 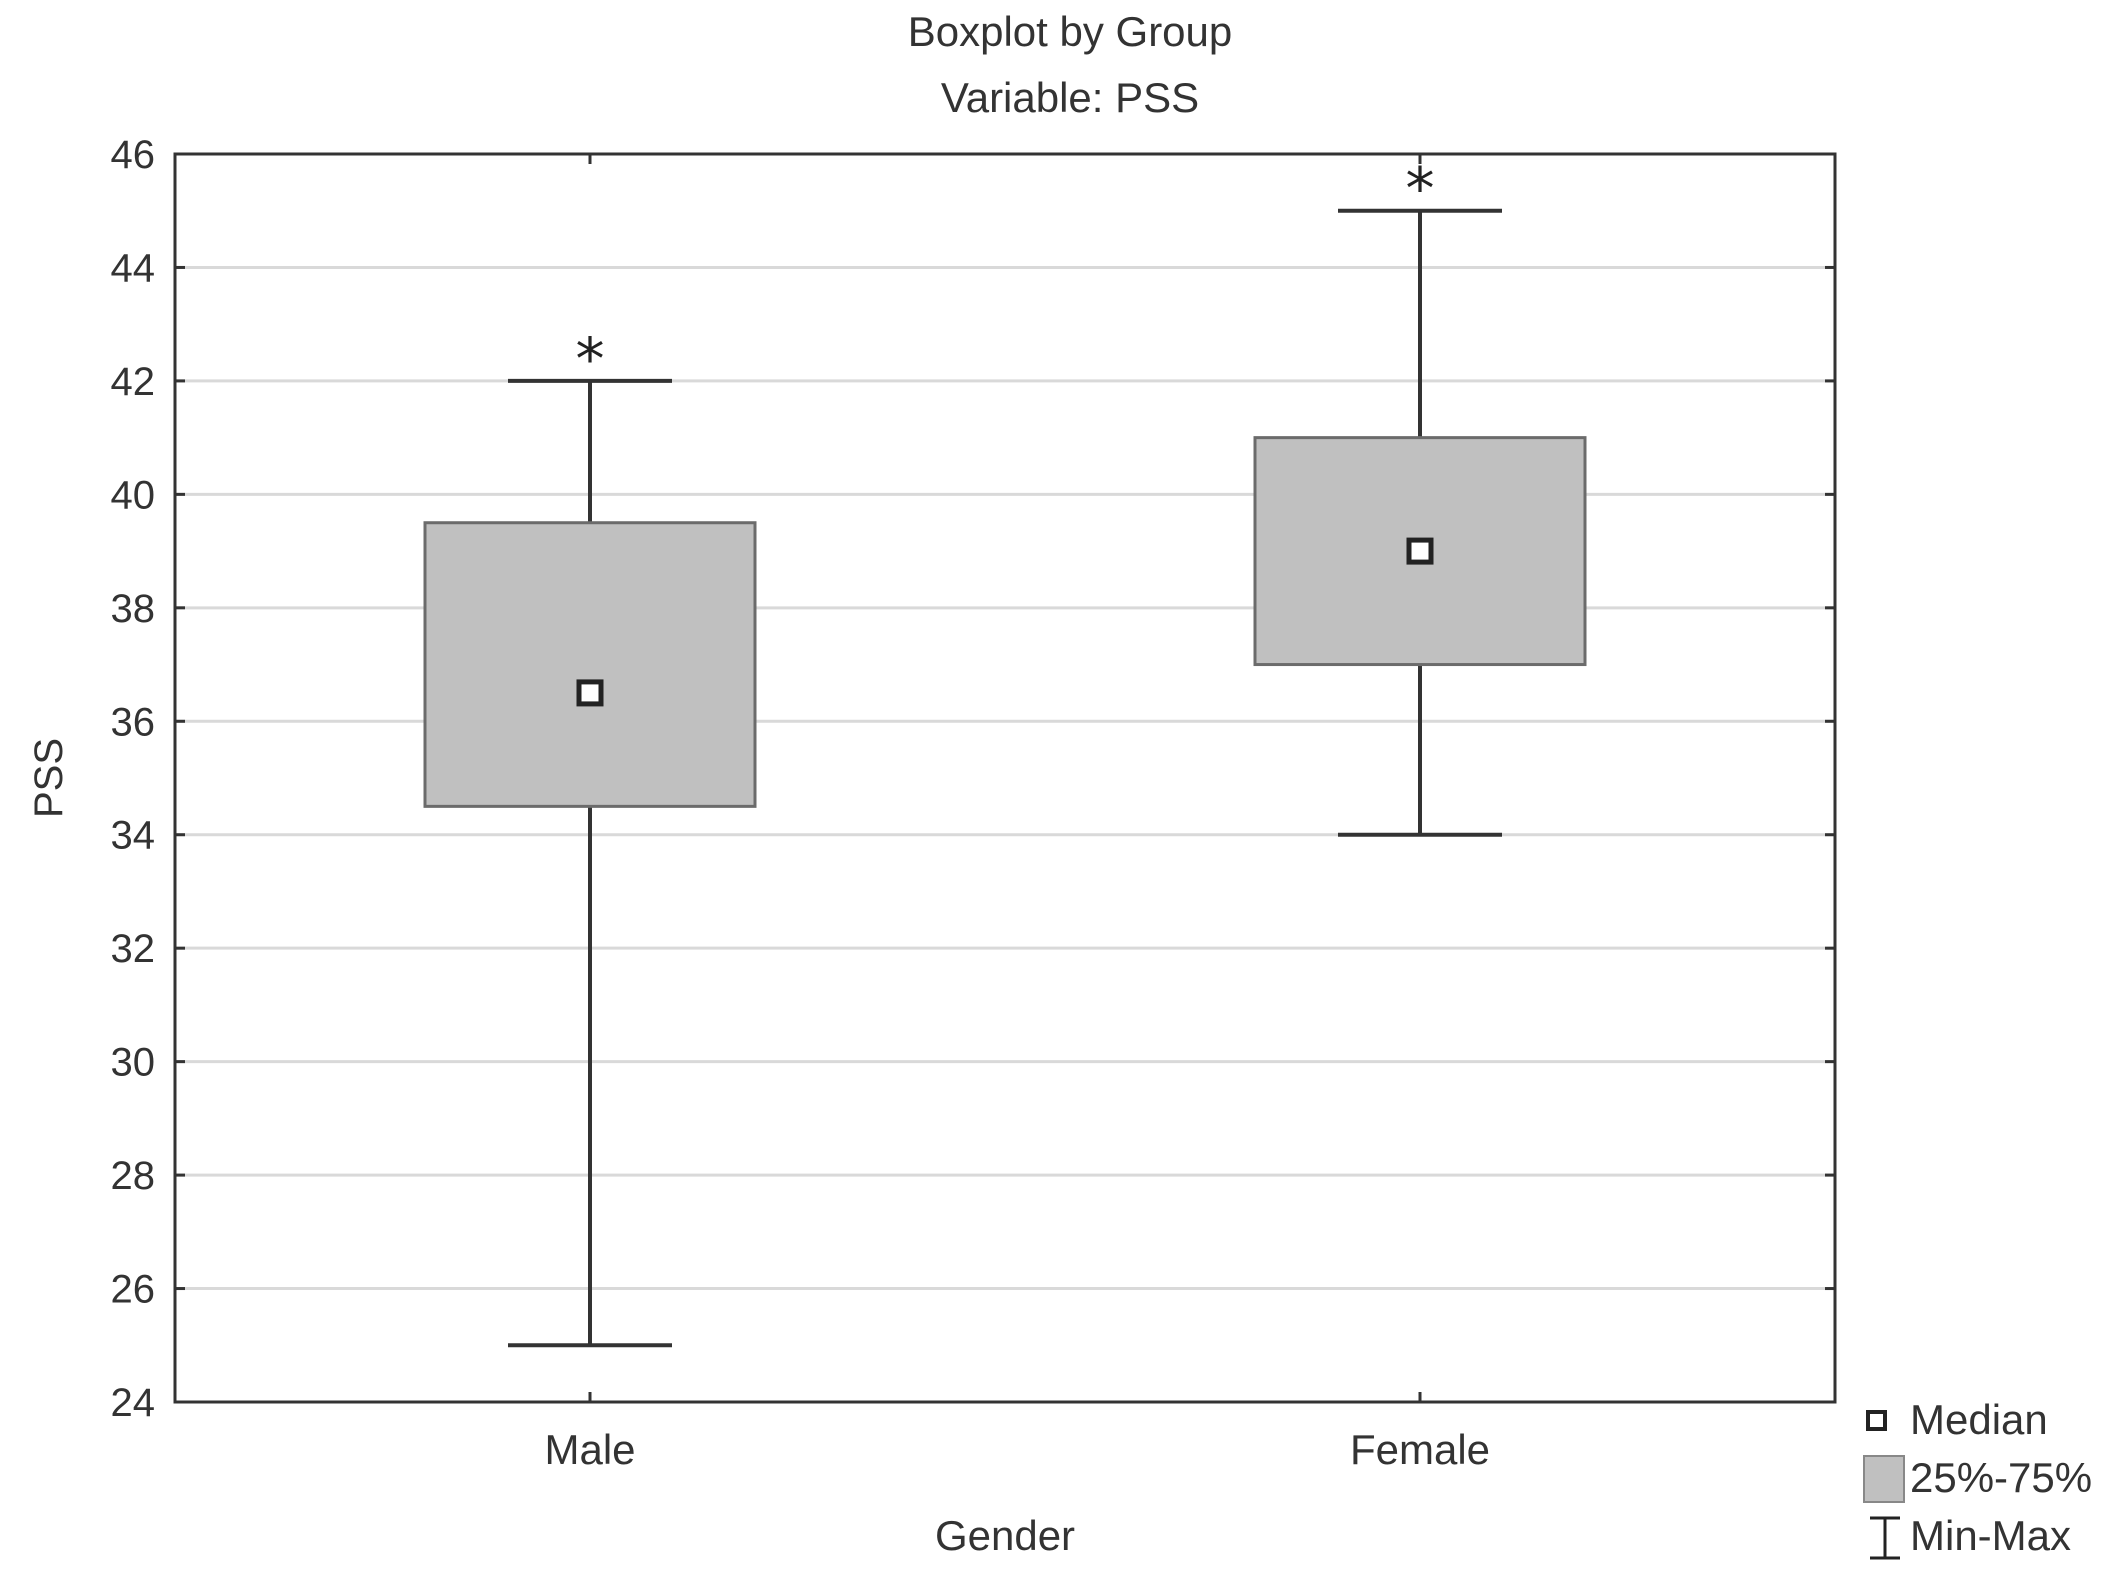 What do you see at coordinates (1420, 189) in the screenshot?
I see `significance-marker-1: *` at bounding box center [1420, 189].